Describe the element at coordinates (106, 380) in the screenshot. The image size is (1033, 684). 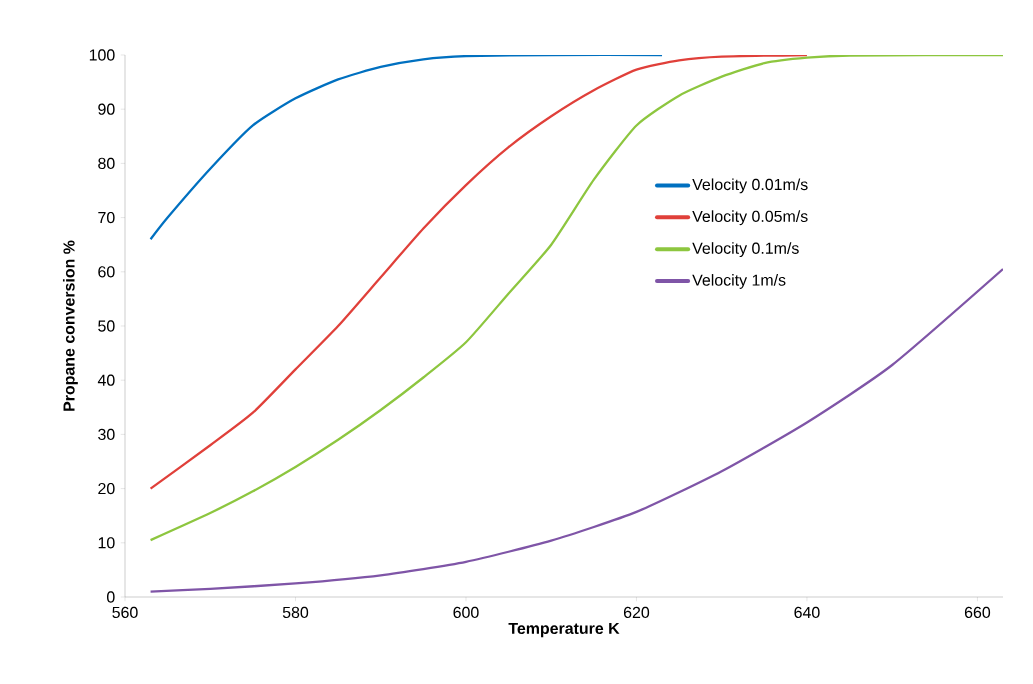
I see `y-tick-label: 40` at that location.